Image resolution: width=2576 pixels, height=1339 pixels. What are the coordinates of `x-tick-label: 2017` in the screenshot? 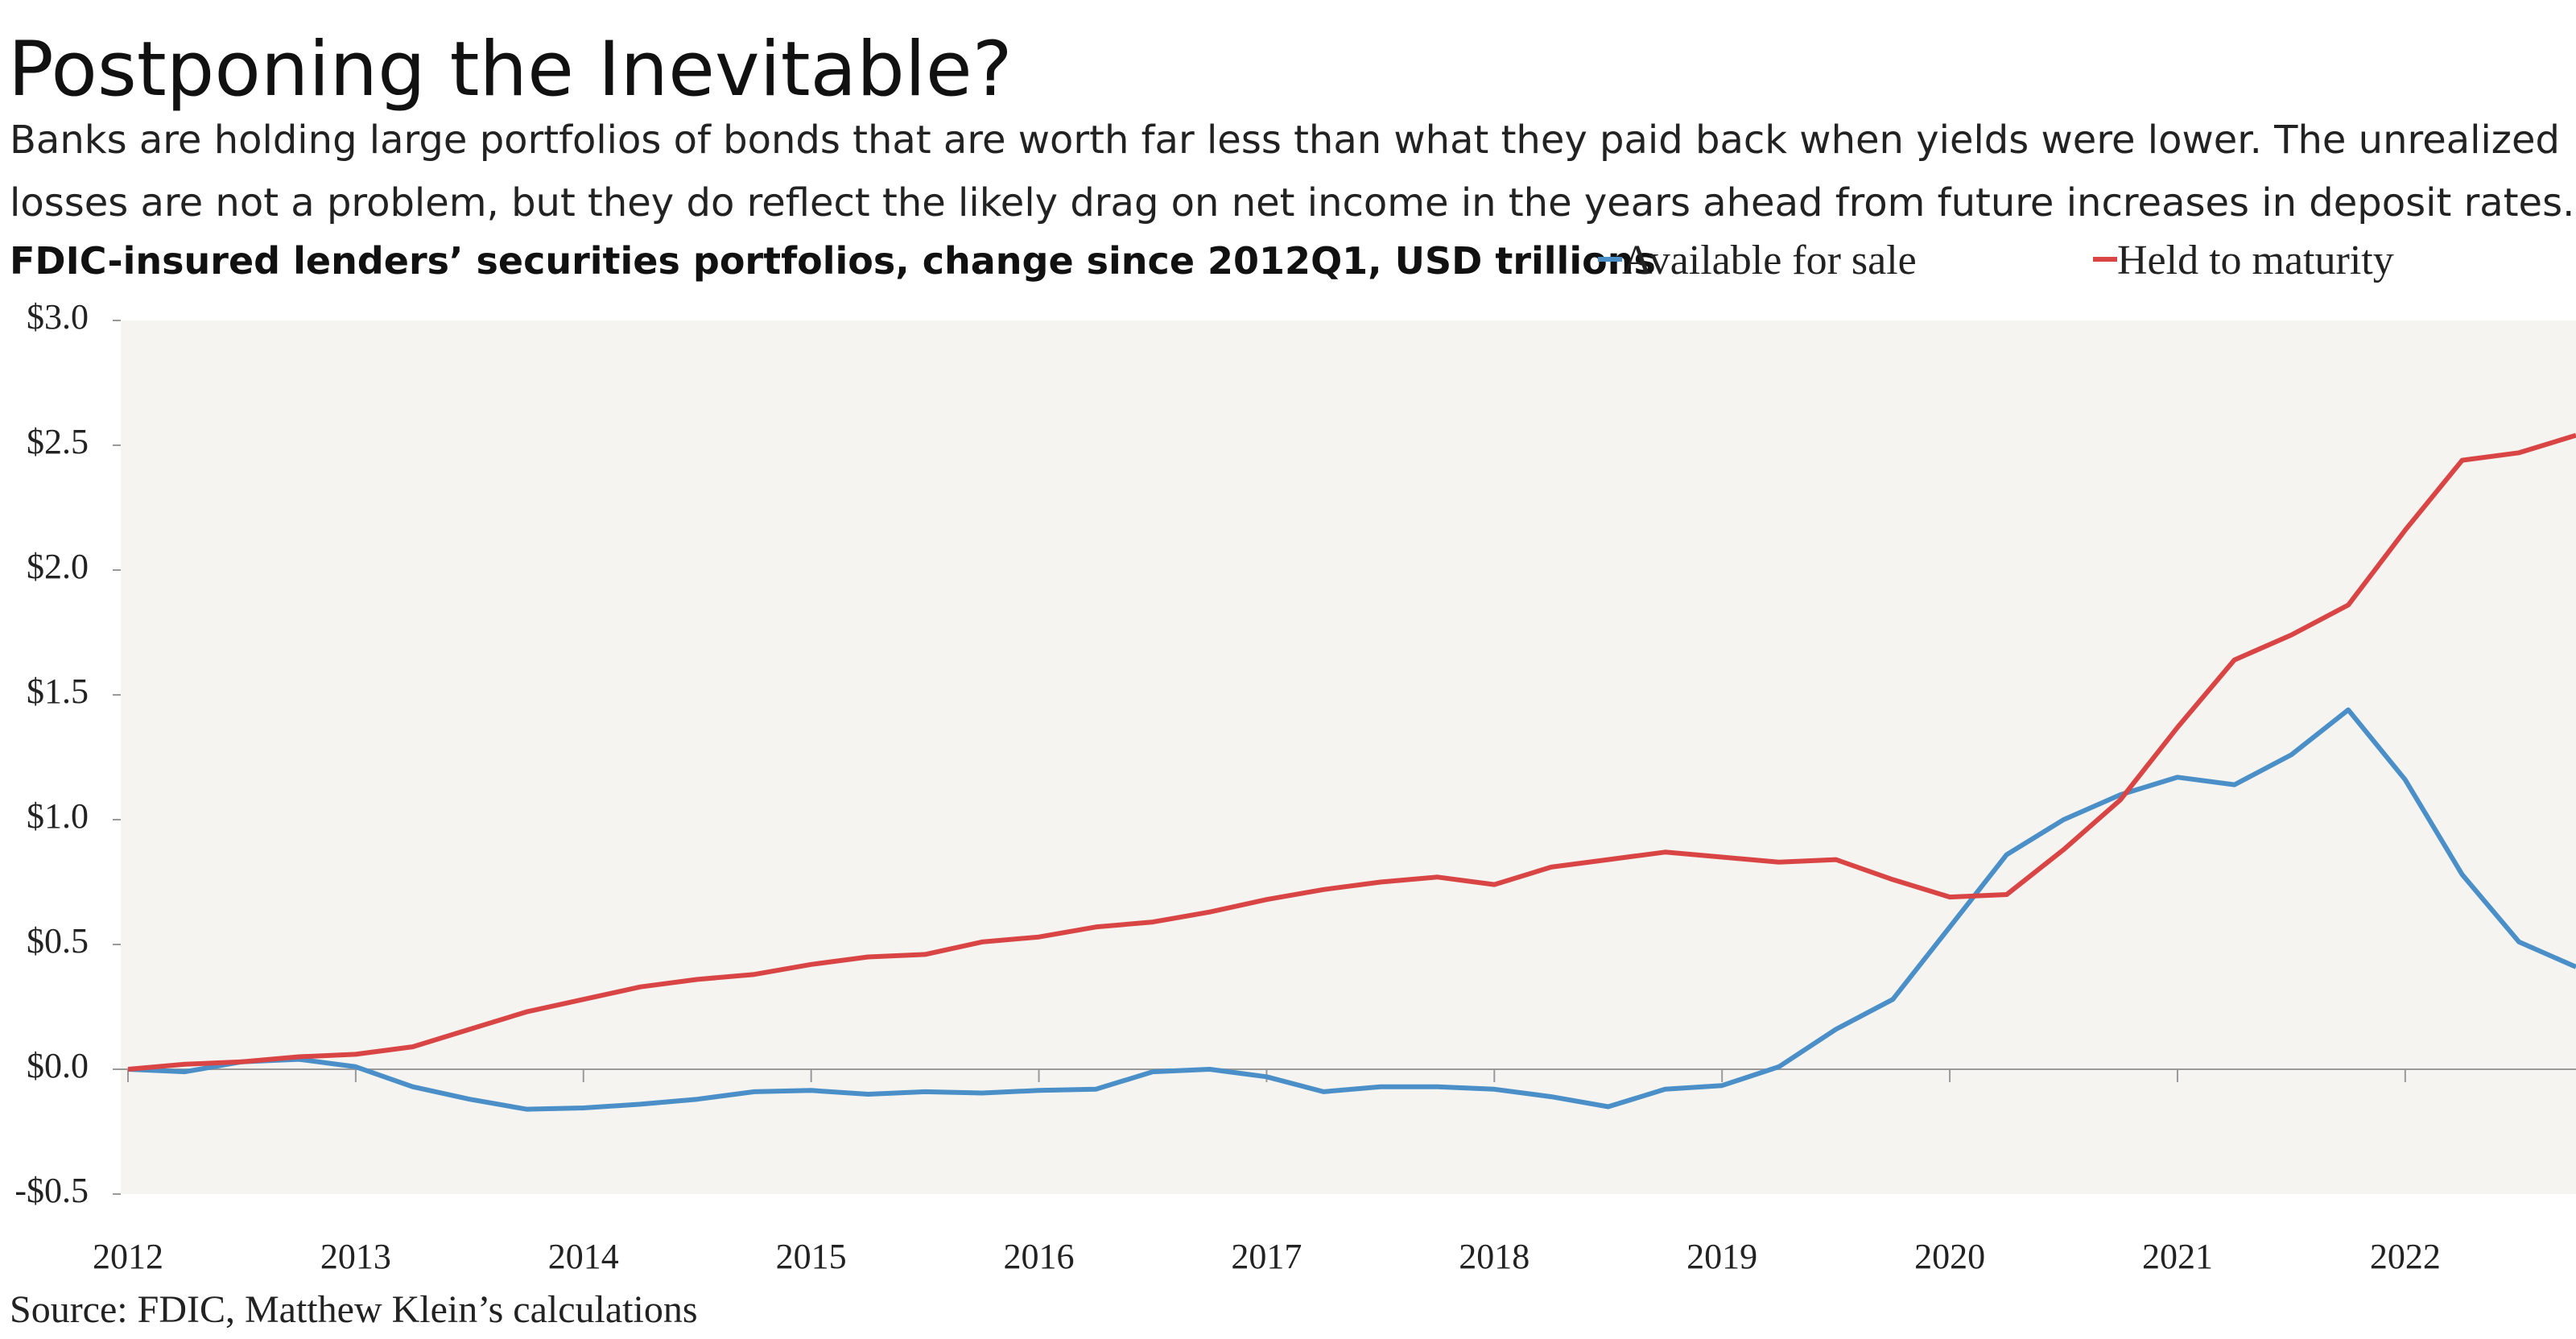 It's located at (1266, 1256).